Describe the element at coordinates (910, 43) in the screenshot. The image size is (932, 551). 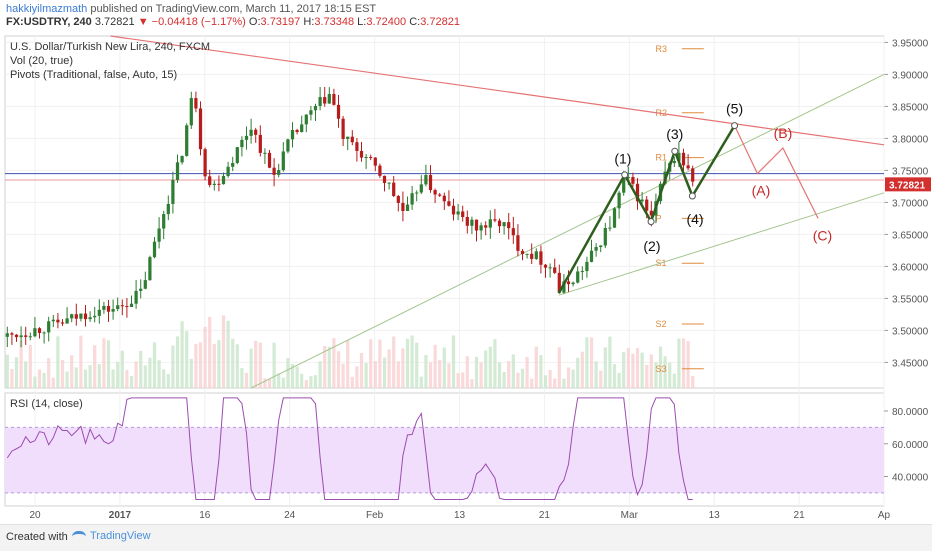
I see `y-tick-label: 3.95000` at that location.